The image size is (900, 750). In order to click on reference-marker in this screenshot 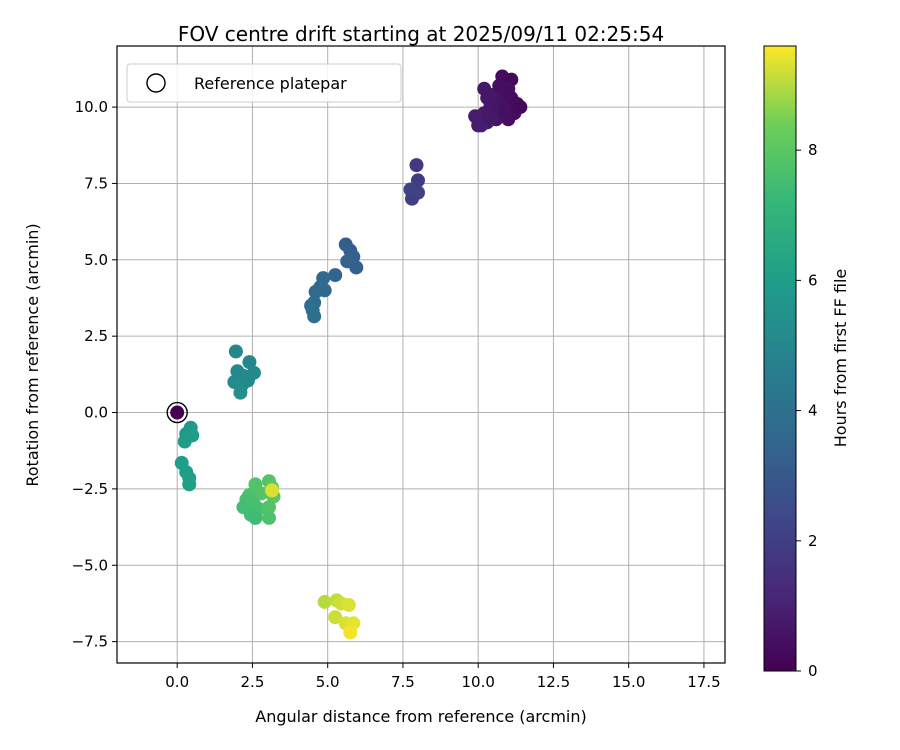, I will do `click(177, 412)`.